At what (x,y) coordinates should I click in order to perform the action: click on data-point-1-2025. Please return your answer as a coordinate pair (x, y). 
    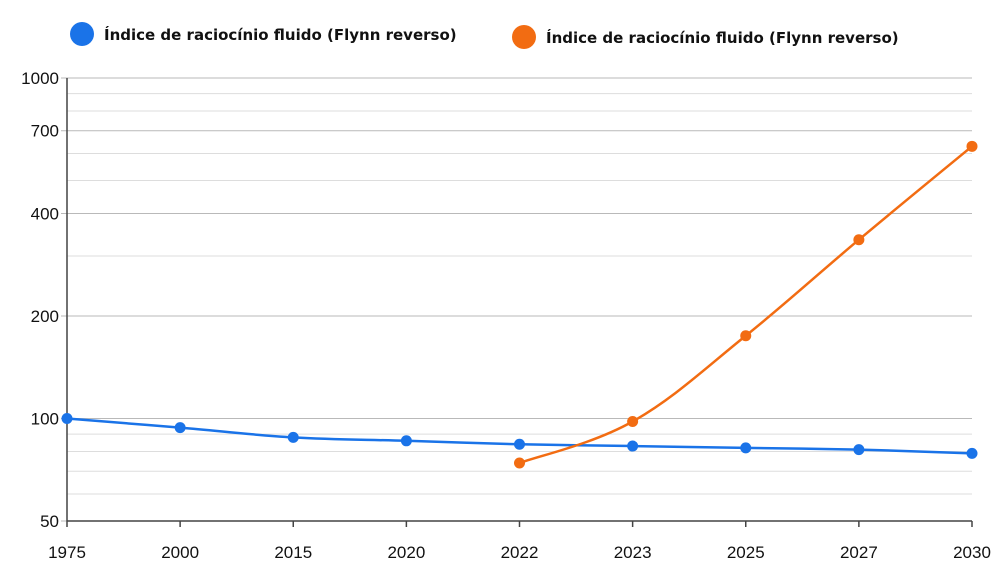
    Looking at the image, I should click on (746, 336).